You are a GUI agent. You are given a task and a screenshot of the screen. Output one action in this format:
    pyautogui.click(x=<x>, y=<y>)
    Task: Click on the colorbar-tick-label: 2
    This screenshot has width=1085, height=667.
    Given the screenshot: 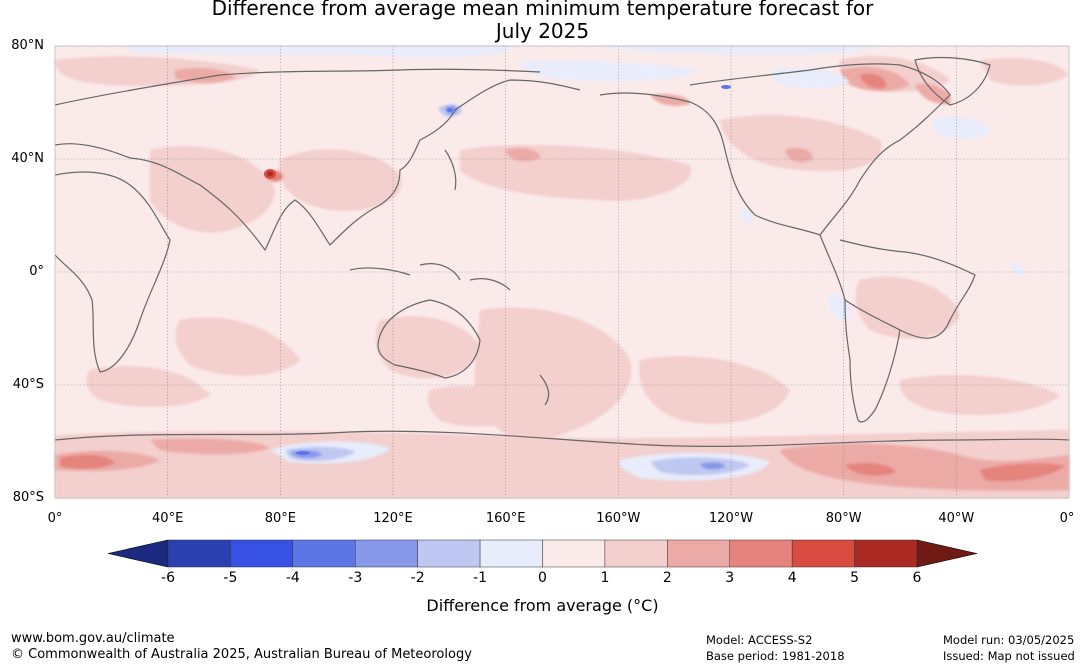 What is the action you would take?
    pyautogui.click(x=667, y=578)
    